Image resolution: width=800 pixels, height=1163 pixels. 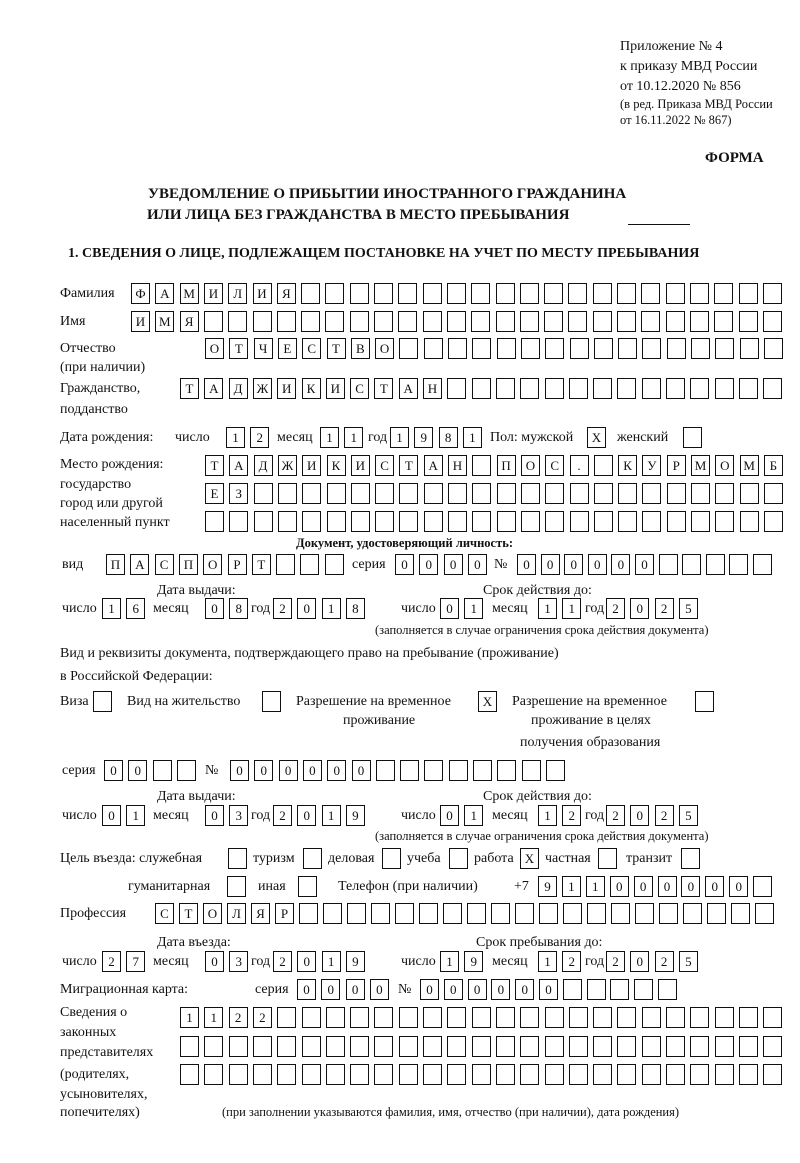 What do you see at coordinates (311, 388) in the screenshot?
I see `char-cell: К` at bounding box center [311, 388].